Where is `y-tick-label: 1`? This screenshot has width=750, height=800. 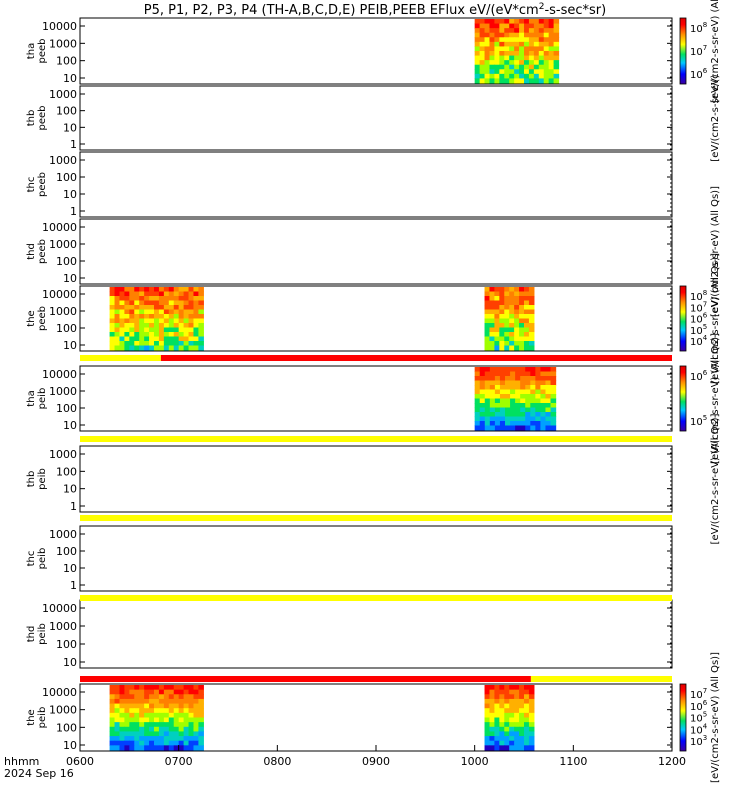
y-tick-label: 1 is located at coordinates (73, 506).